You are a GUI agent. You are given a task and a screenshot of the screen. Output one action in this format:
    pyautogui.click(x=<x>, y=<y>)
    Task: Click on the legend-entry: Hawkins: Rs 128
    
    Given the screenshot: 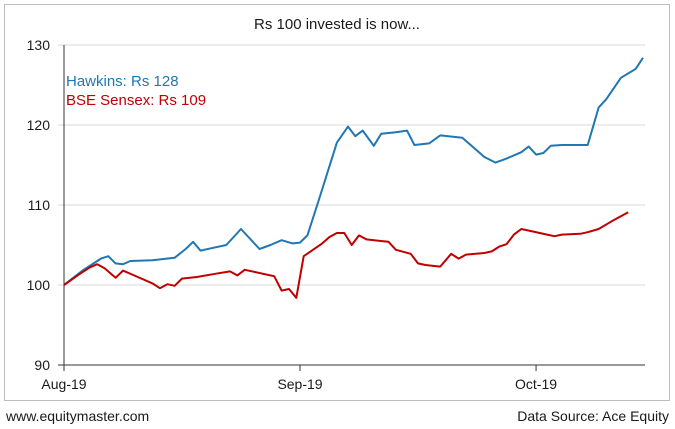 What is the action you would take?
    pyautogui.click(x=122, y=81)
    